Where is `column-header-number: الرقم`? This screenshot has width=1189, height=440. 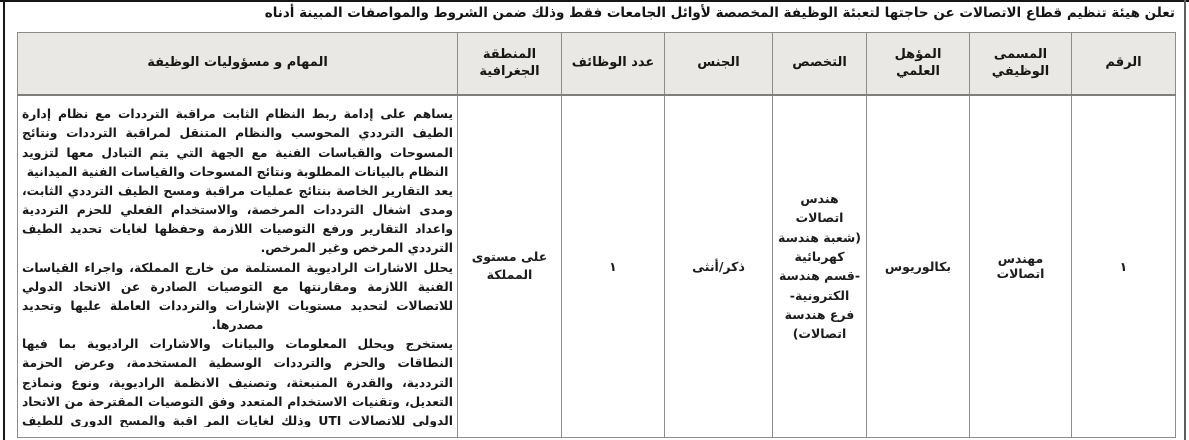 column-header-number: الرقم is located at coordinates (1123, 64).